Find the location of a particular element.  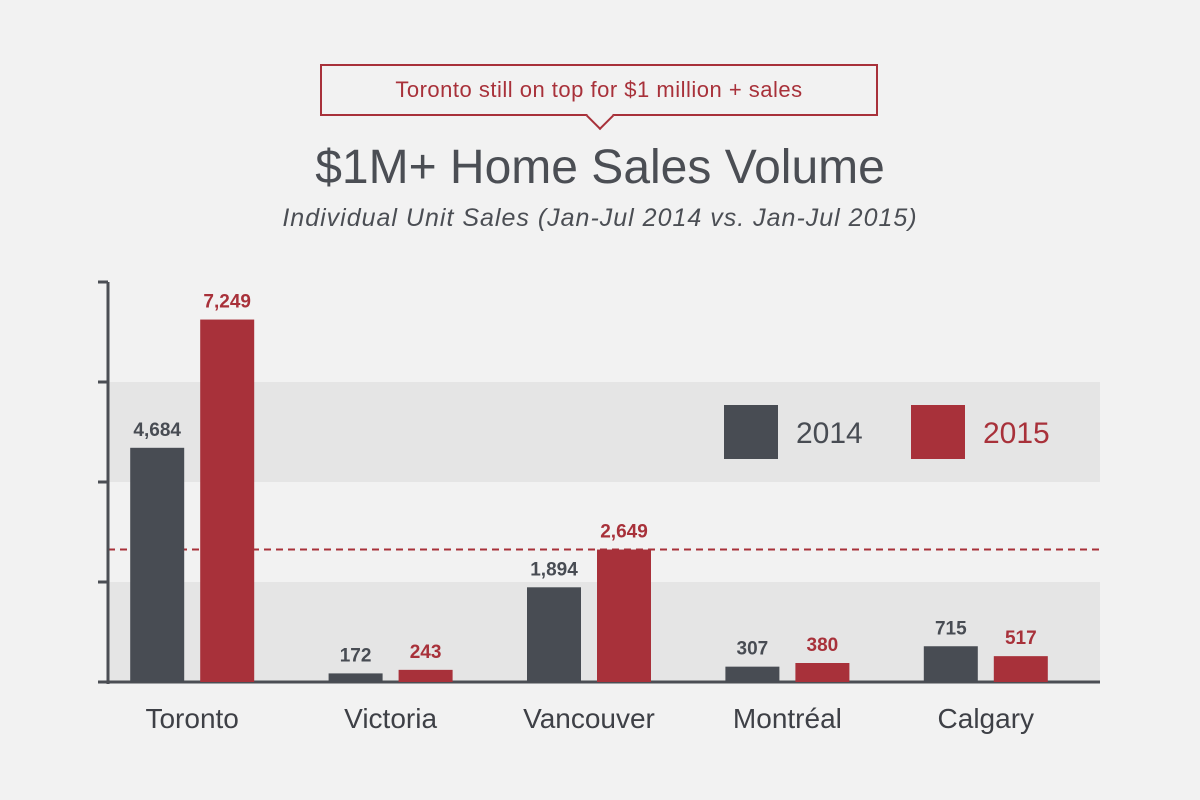

bar-2015-vancouver is located at coordinates (624, 615).